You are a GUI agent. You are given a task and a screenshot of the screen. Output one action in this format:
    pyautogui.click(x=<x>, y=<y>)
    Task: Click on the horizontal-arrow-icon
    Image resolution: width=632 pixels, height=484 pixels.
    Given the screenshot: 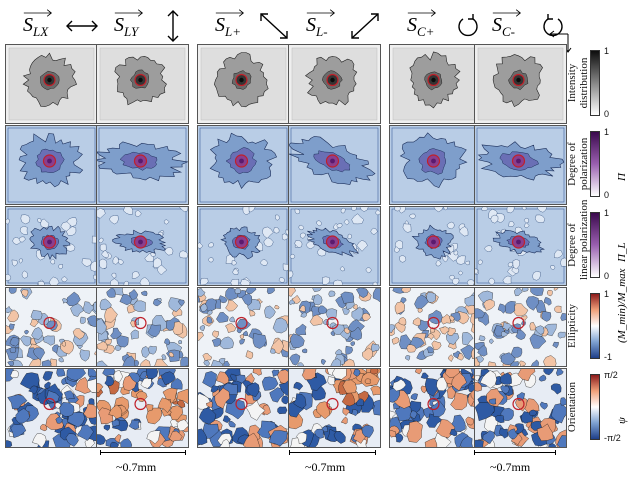 What is the action you would take?
    pyautogui.click(x=82, y=26)
    